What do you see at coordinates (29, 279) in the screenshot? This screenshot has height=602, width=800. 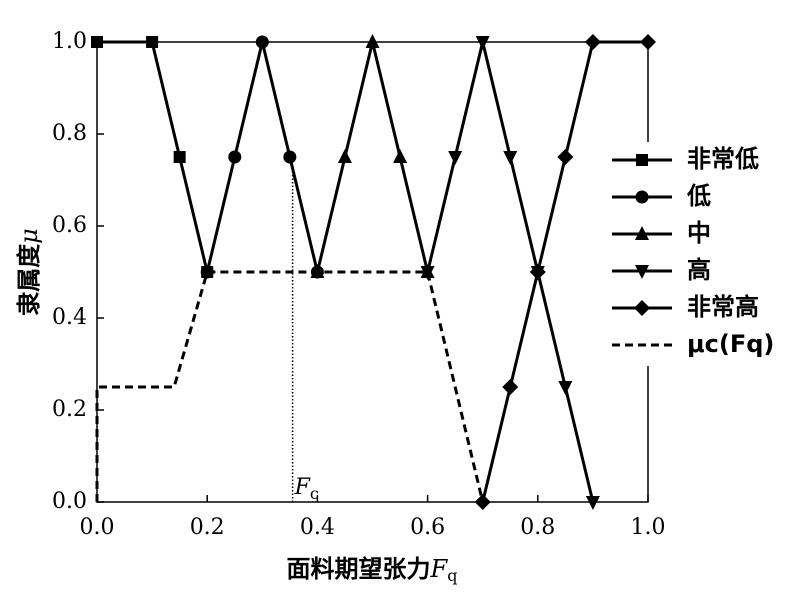 I see `y-label-text: 隶属度` at bounding box center [29, 279].